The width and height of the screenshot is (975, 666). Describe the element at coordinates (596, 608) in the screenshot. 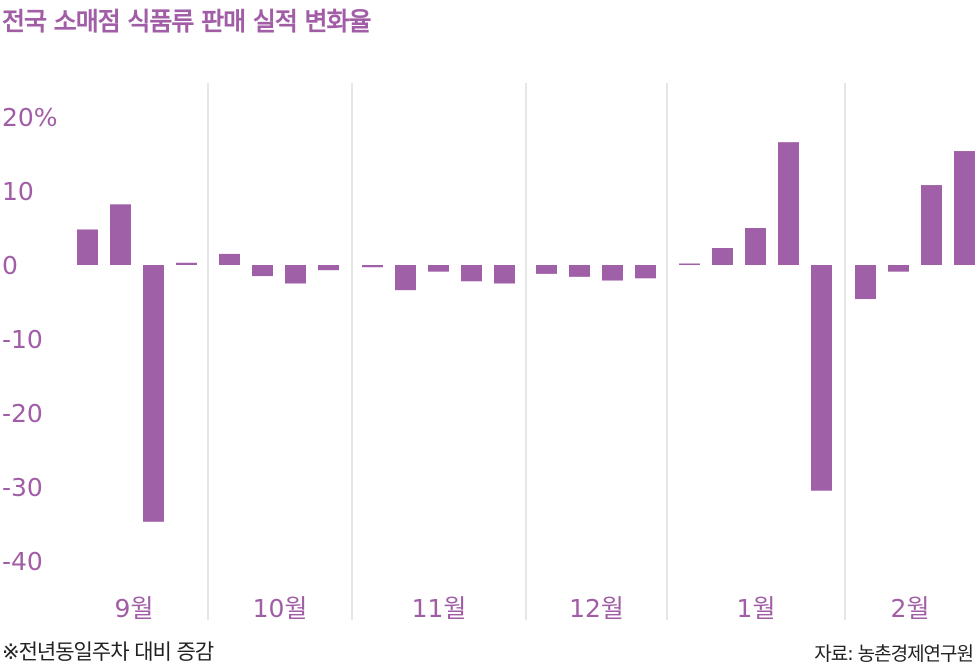

I see `x-axis-label: 12월` at that location.